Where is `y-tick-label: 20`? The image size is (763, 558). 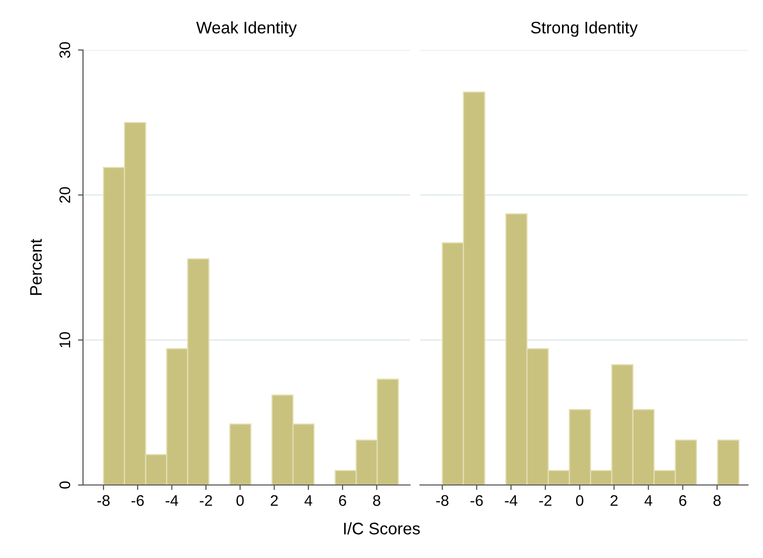 y-tick-label: 20 is located at coordinates (64, 195).